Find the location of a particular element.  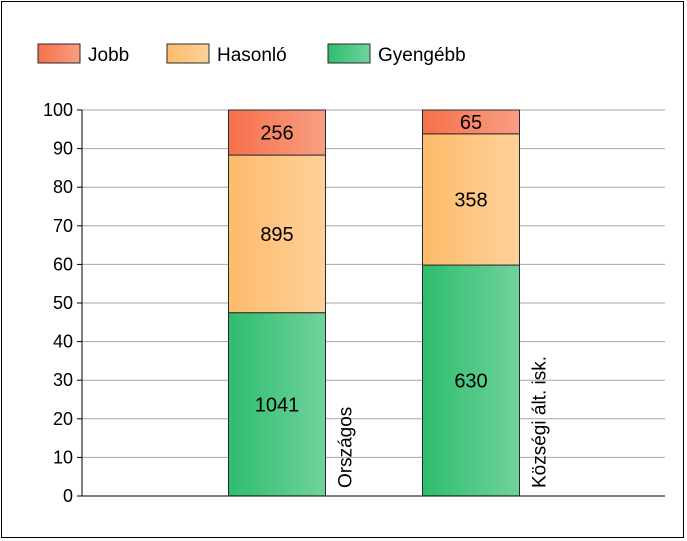

x-category-label-orszagos: Országos is located at coordinates (346, 447).